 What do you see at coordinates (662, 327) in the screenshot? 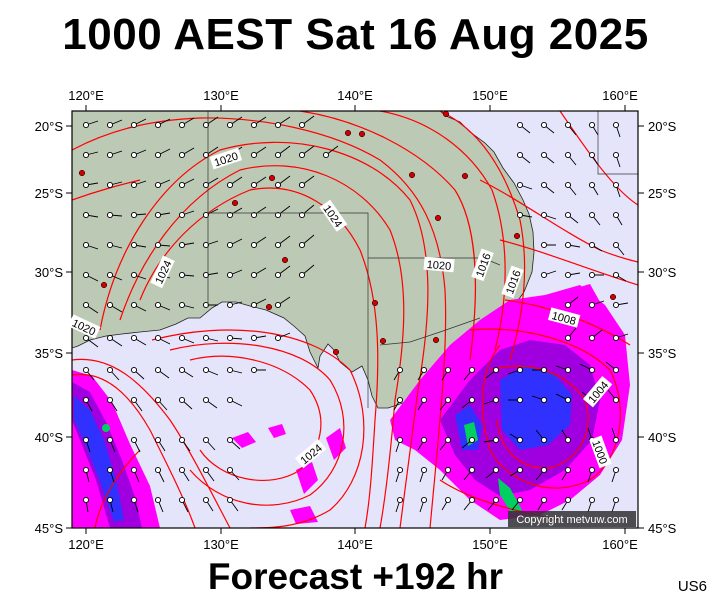
I see `right-latitude-ticks: 20°S 25°S 30°S 35°S 40°S 45°S` at bounding box center [662, 327].